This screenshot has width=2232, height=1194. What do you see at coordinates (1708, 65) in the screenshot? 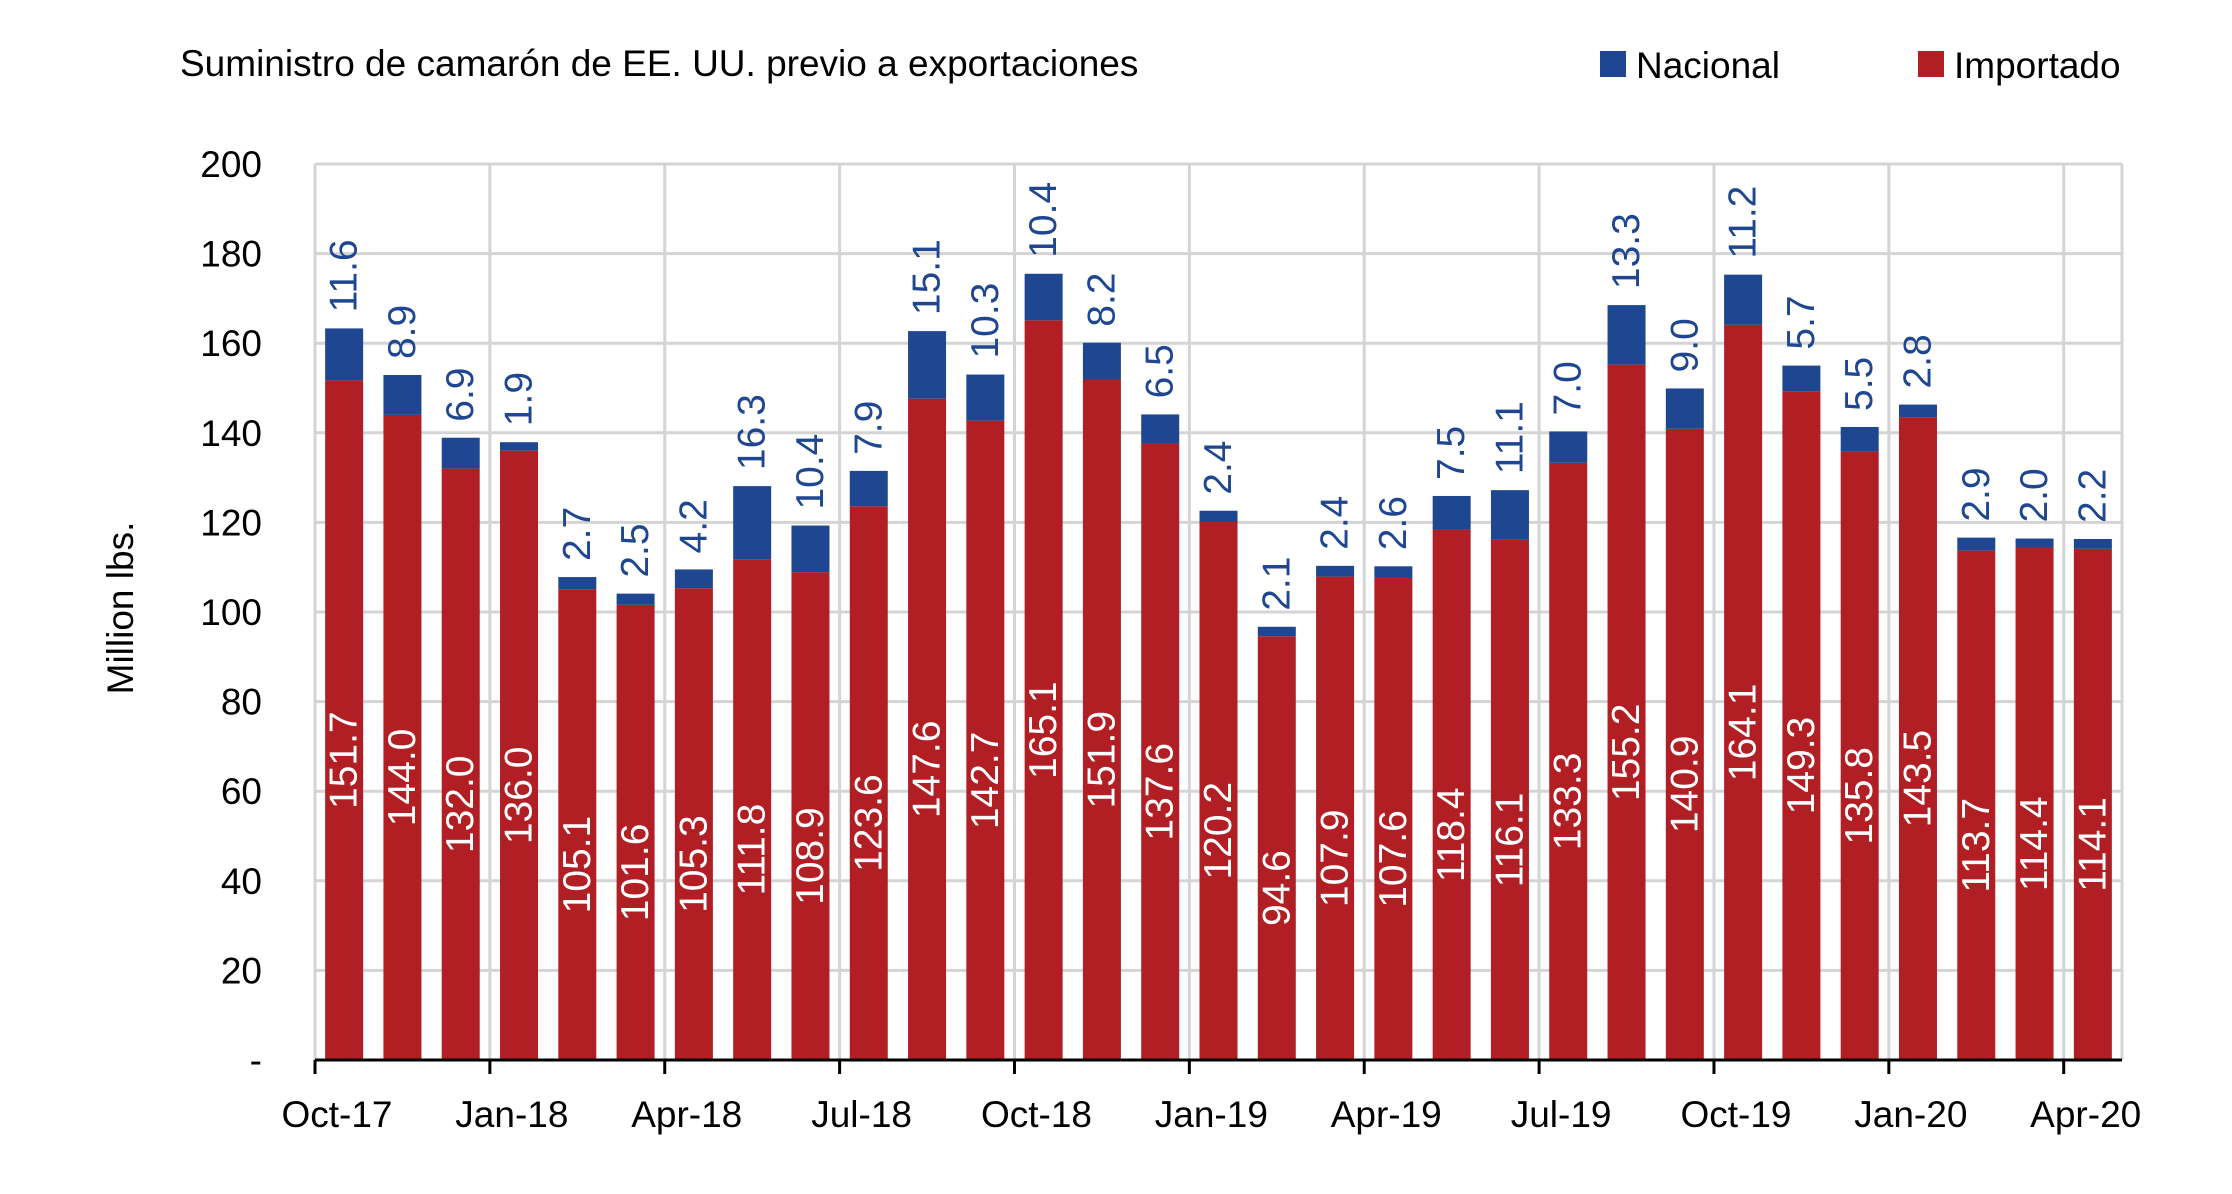
I see `legend-label-nacional: Nacional` at bounding box center [1708, 65].